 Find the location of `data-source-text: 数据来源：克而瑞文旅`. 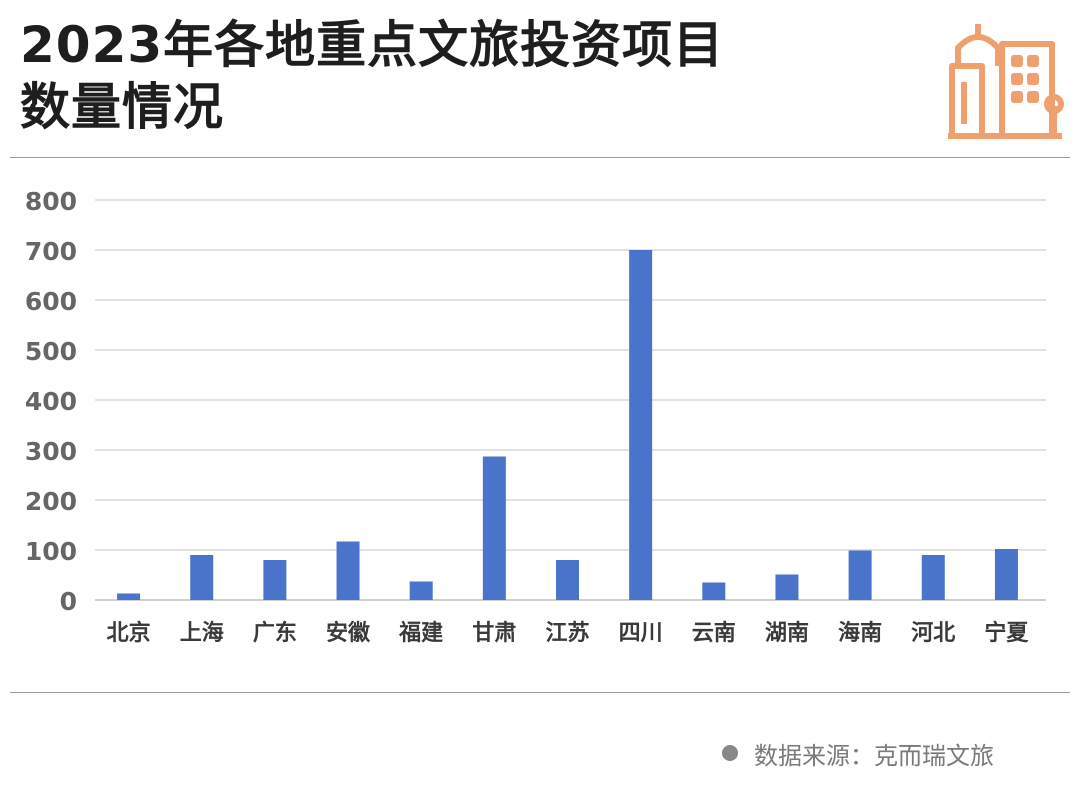

data-source-text: 数据来源：克而瑞文旅 is located at coordinates (874, 755).